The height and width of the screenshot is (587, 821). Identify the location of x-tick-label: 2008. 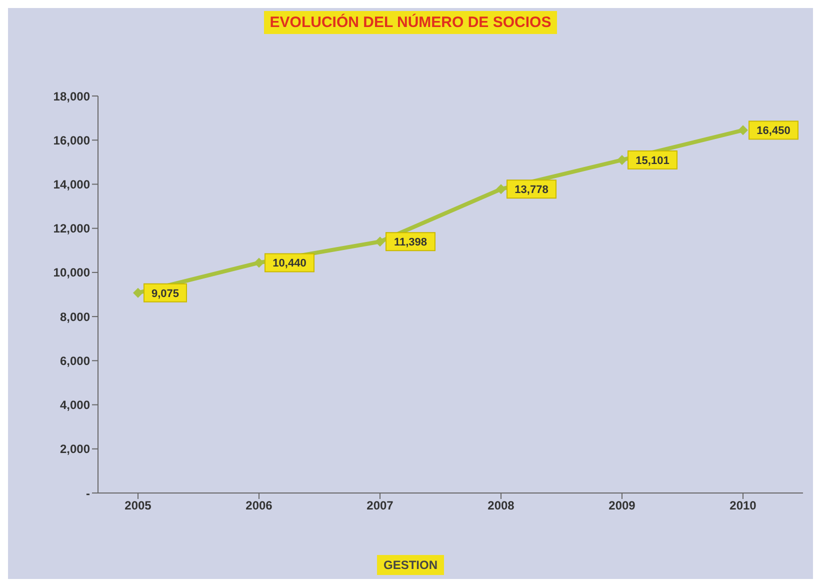
(501, 505).